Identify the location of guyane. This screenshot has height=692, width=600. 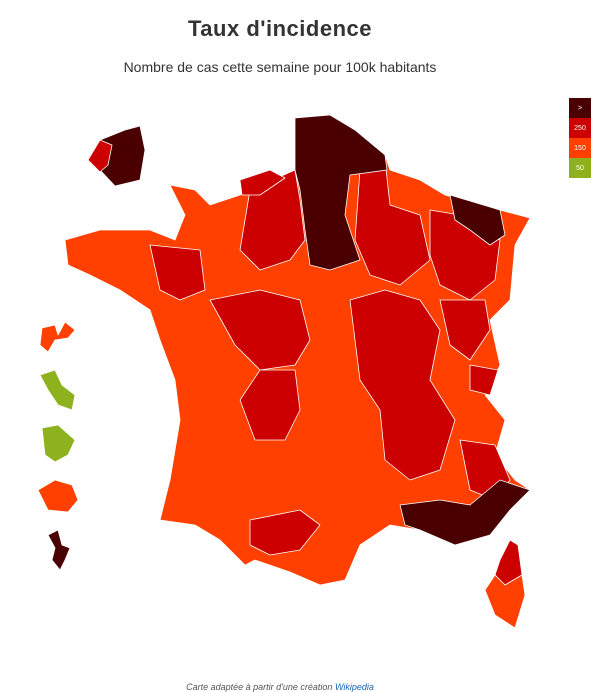
(58, 443).